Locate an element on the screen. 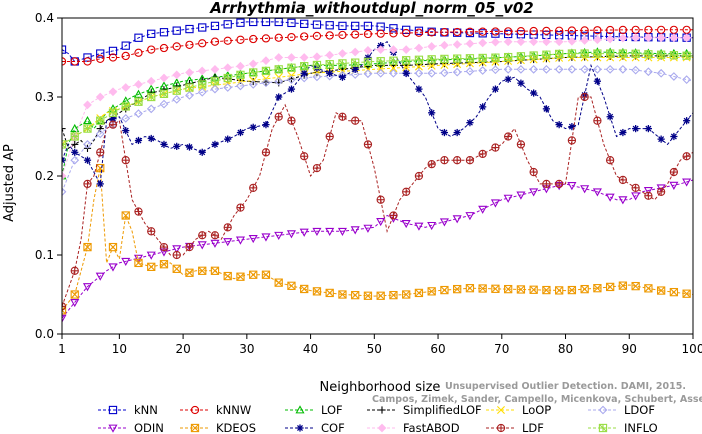 Image resolution: width=702 pixels, height=434 pixels. legend-label: KDEOS is located at coordinates (236, 427).